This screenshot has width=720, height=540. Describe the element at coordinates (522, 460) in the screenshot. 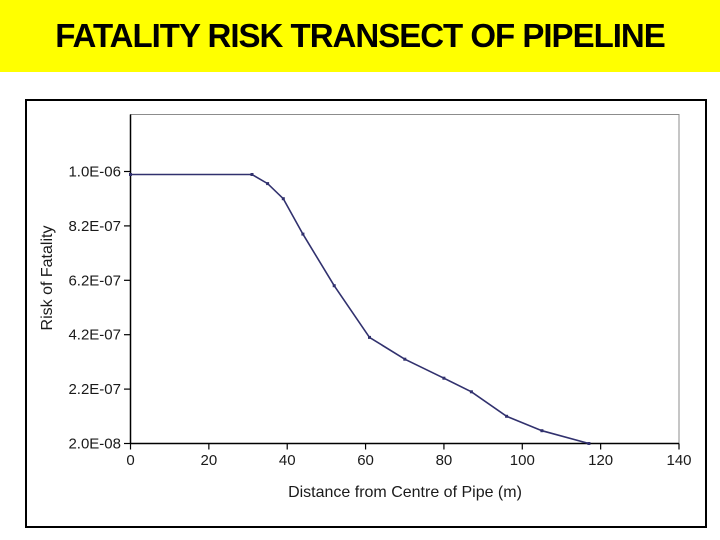

I see `x-tick-label: 100` at that location.